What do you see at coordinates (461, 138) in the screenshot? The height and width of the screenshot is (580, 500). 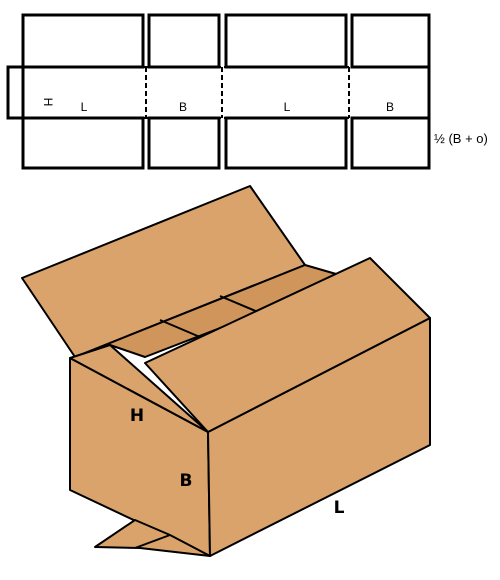 I see `flap-dimension-label: ½ (B + o)` at bounding box center [461, 138].